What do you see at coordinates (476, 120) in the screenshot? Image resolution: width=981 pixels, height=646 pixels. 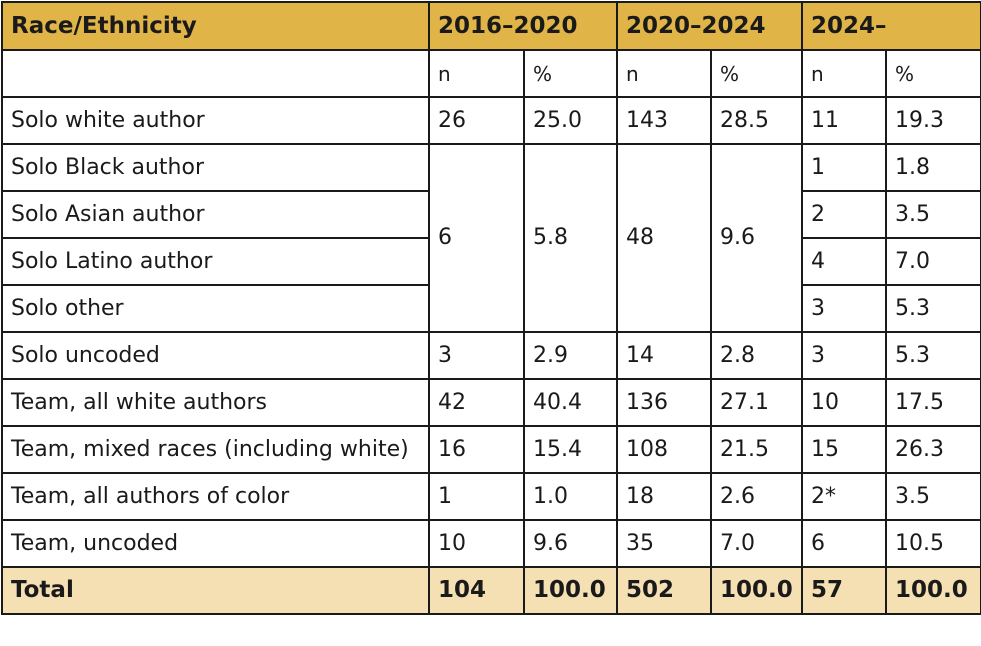 I see `cell-n-2016: 26` at bounding box center [476, 120].